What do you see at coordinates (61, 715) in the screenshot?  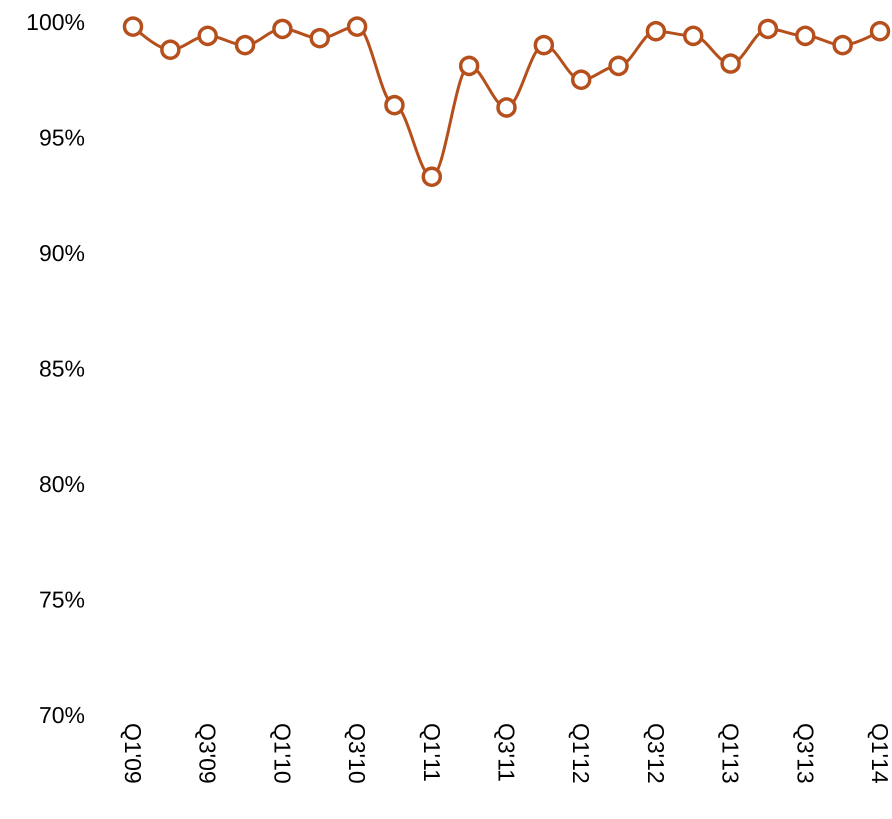 I see `y-tick-label: 70%` at bounding box center [61, 715].